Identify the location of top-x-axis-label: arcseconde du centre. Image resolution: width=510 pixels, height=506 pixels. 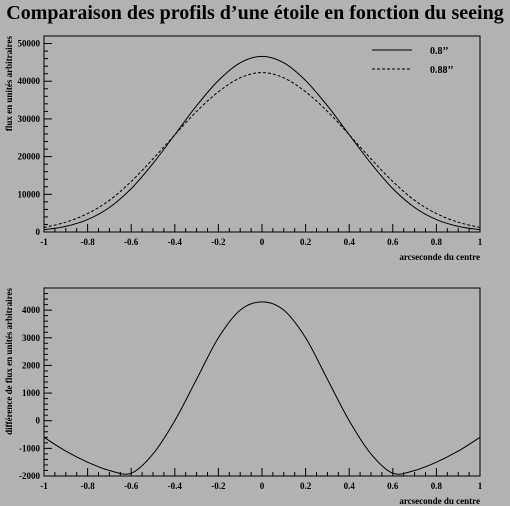
(439, 257).